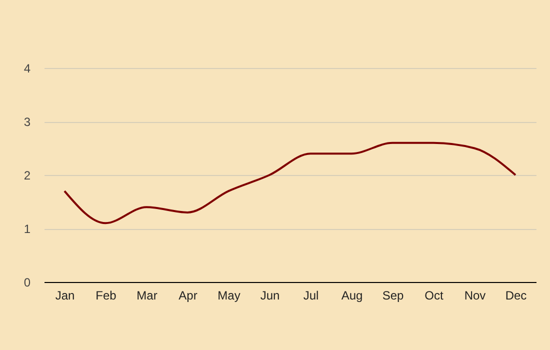 The image size is (550, 350). I want to click on y-tick-label: 0, so click(27, 283).